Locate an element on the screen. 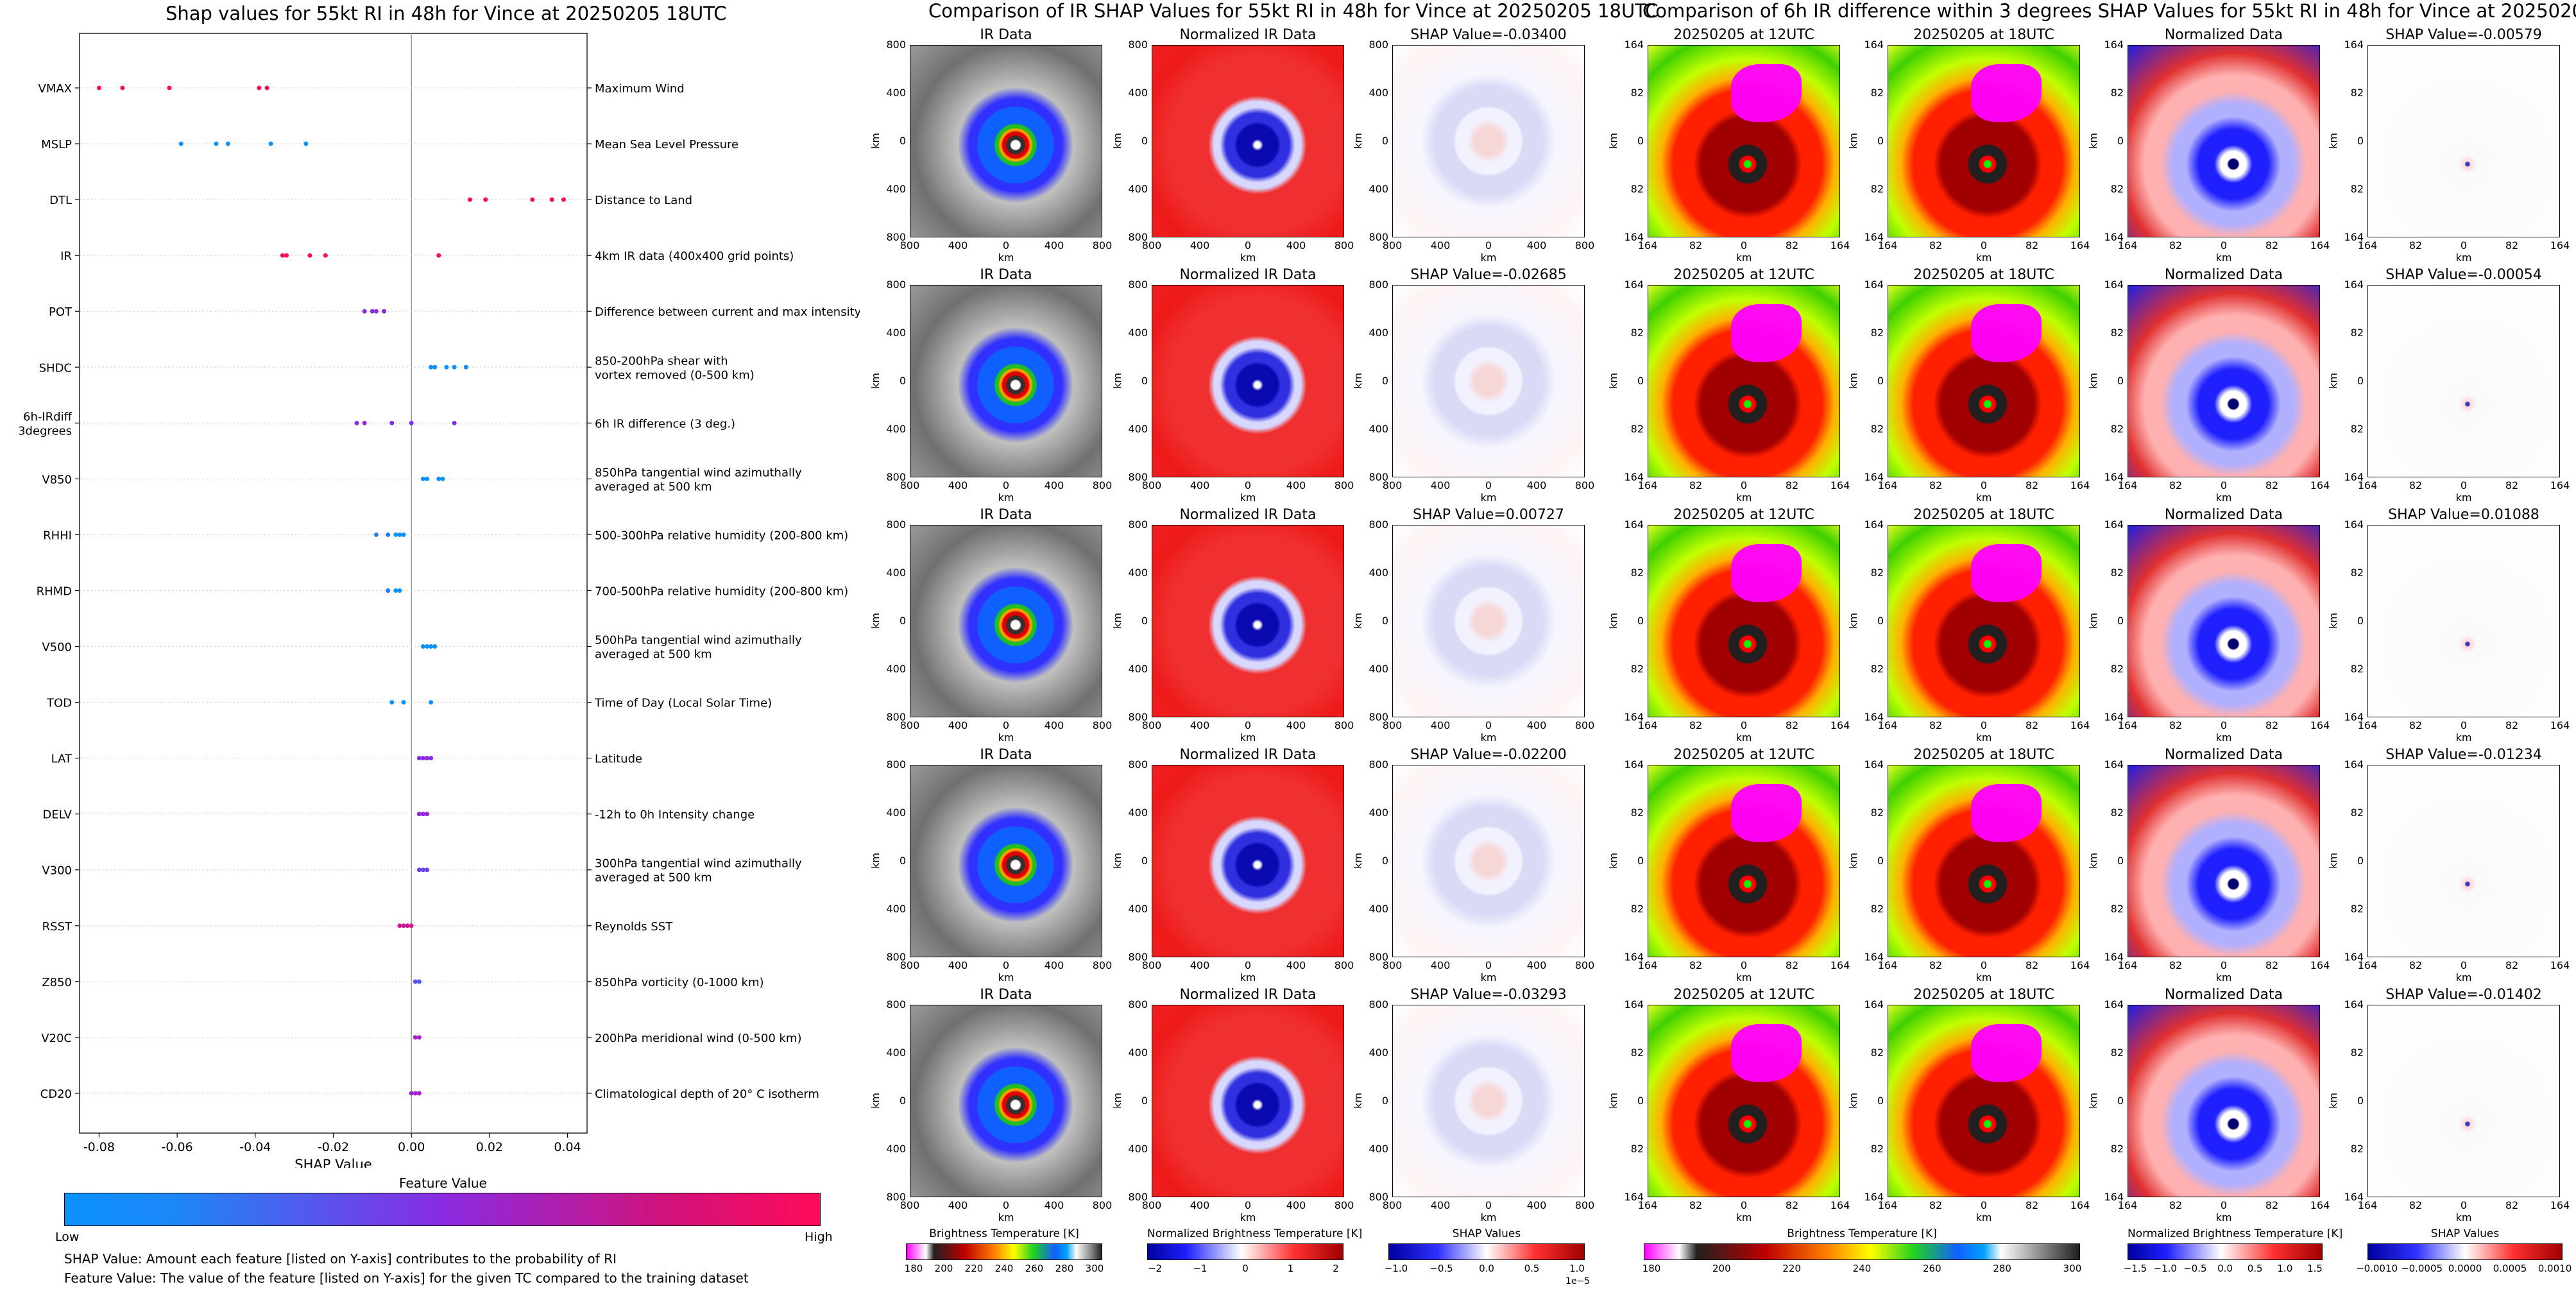 The height and width of the screenshot is (1289, 2576). shap-panel-title: SHAP Value=-0.00054 is located at coordinates (2463, 275).